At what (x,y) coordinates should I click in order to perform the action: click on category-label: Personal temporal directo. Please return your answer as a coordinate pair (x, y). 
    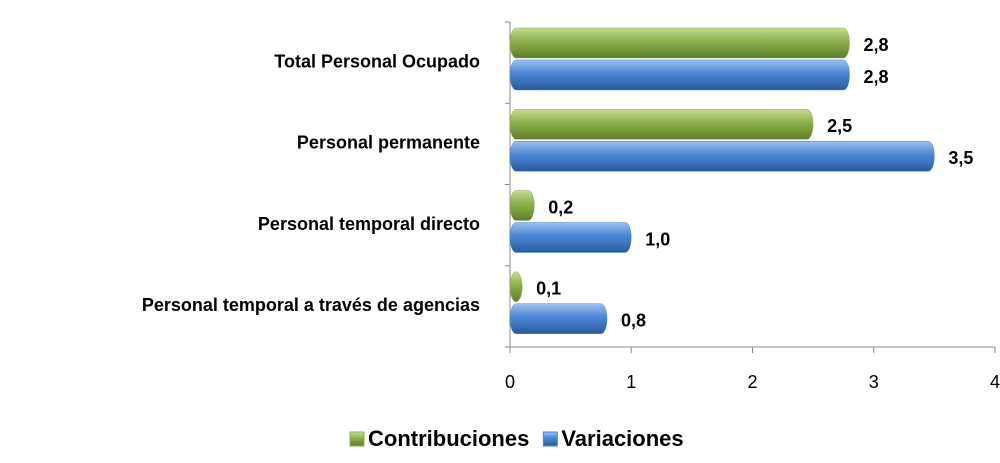
    Looking at the image, I should click on (369, 224).